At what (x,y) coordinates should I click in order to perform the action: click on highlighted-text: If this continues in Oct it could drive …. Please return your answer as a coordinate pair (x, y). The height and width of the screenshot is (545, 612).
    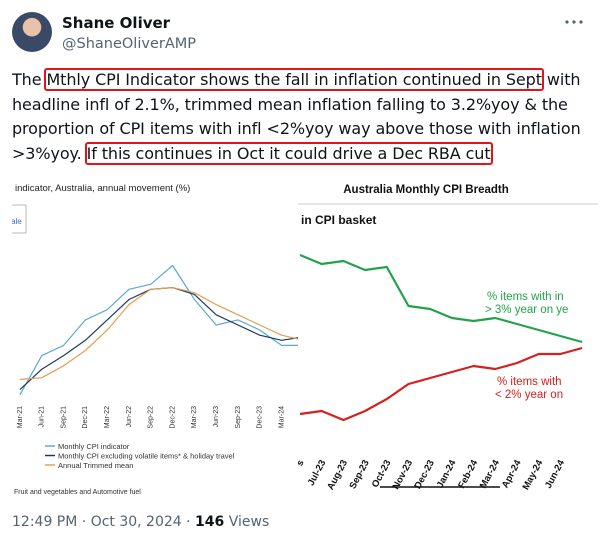
    Looking at the image, I should click on (288, 153).